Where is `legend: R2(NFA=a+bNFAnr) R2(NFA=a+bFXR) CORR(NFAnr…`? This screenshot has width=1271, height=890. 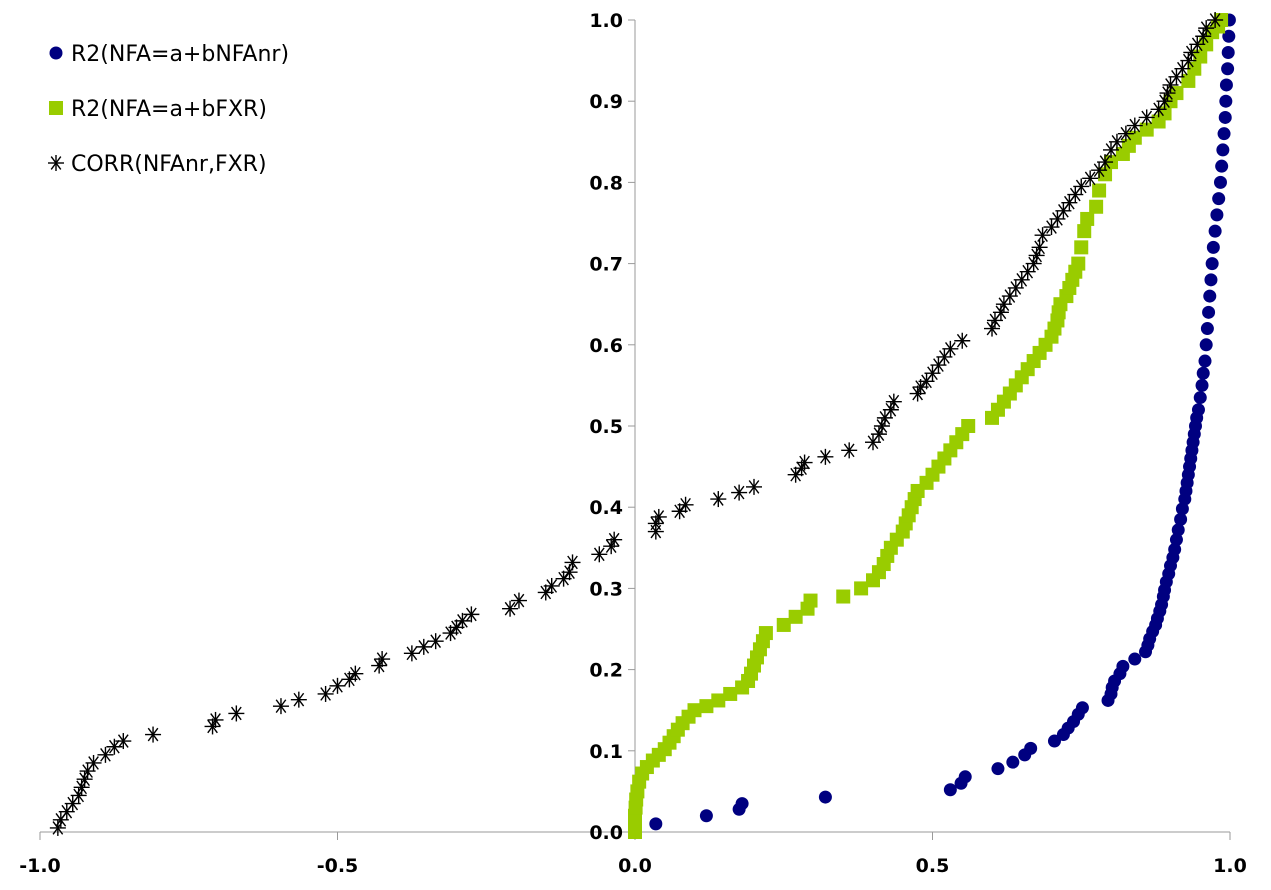
legend: R2(NFA=a+bNFAnr) R2(NFA=a+bFXR) CORR(NFAnr… is located at coordinates (168, 109).